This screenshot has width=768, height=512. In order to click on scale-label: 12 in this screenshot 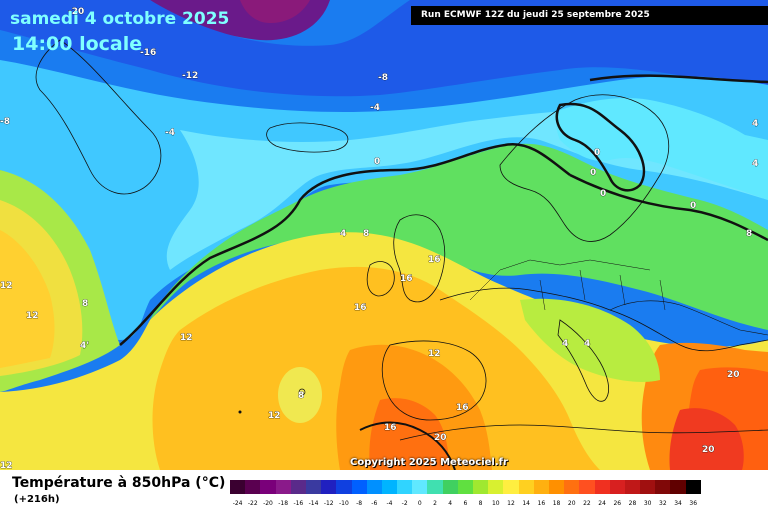, I will do `click(511, 503)`.